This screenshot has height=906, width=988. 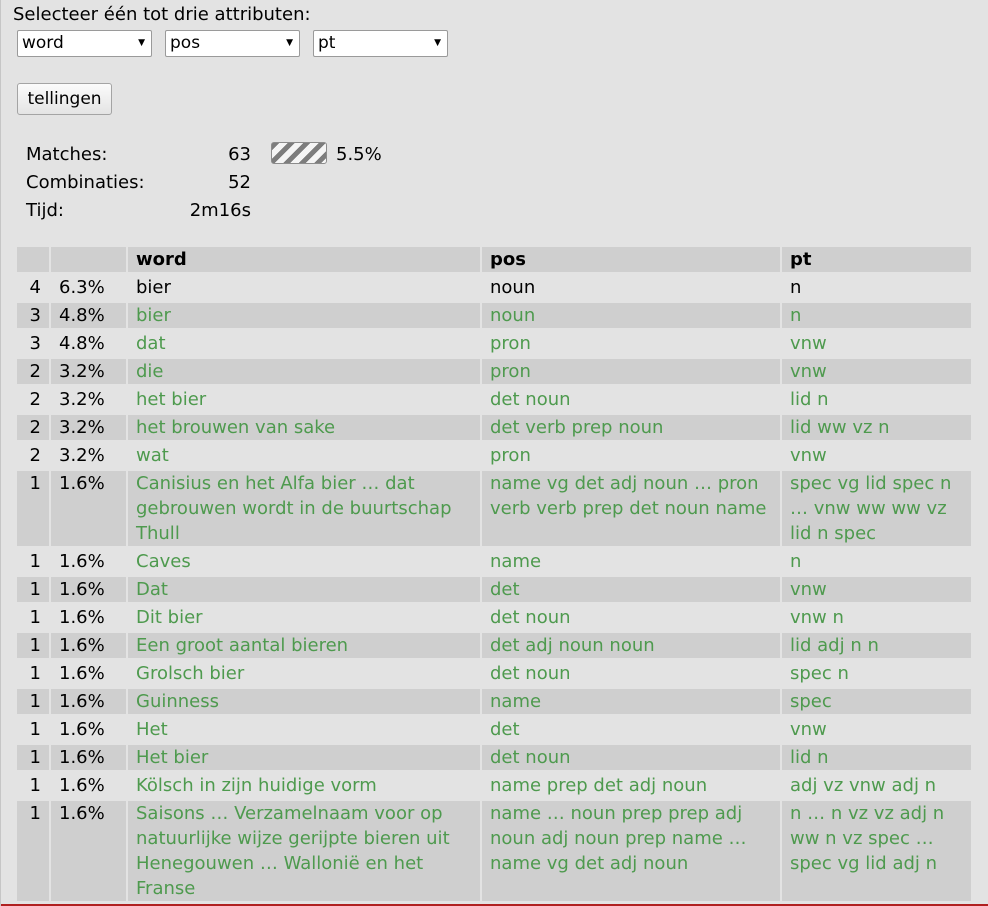 What do you see at coordinates (876, 427) in the screenshot?
I see `cell-pt: lid ww vz n` at bounding box center [876, 427].